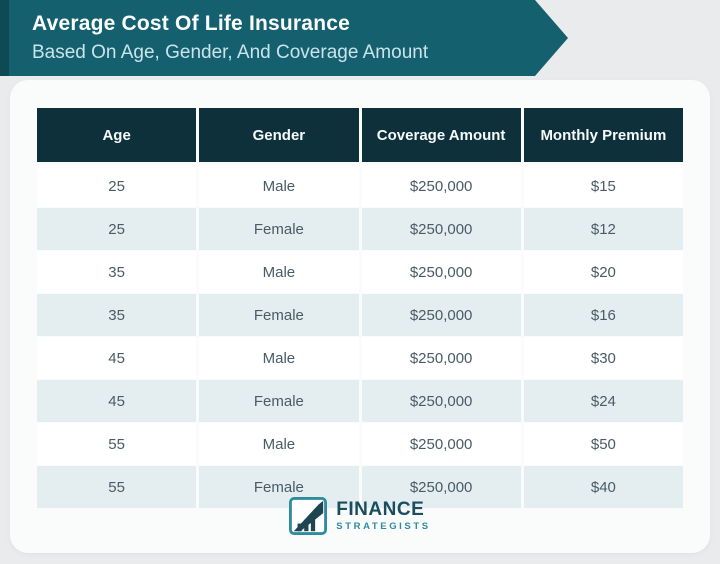 This screenshot has width=720, height=564. Describe the element at coordinates (380, 510) in the screenshot. I see `brand-name-primary: FINANCE` at that location.